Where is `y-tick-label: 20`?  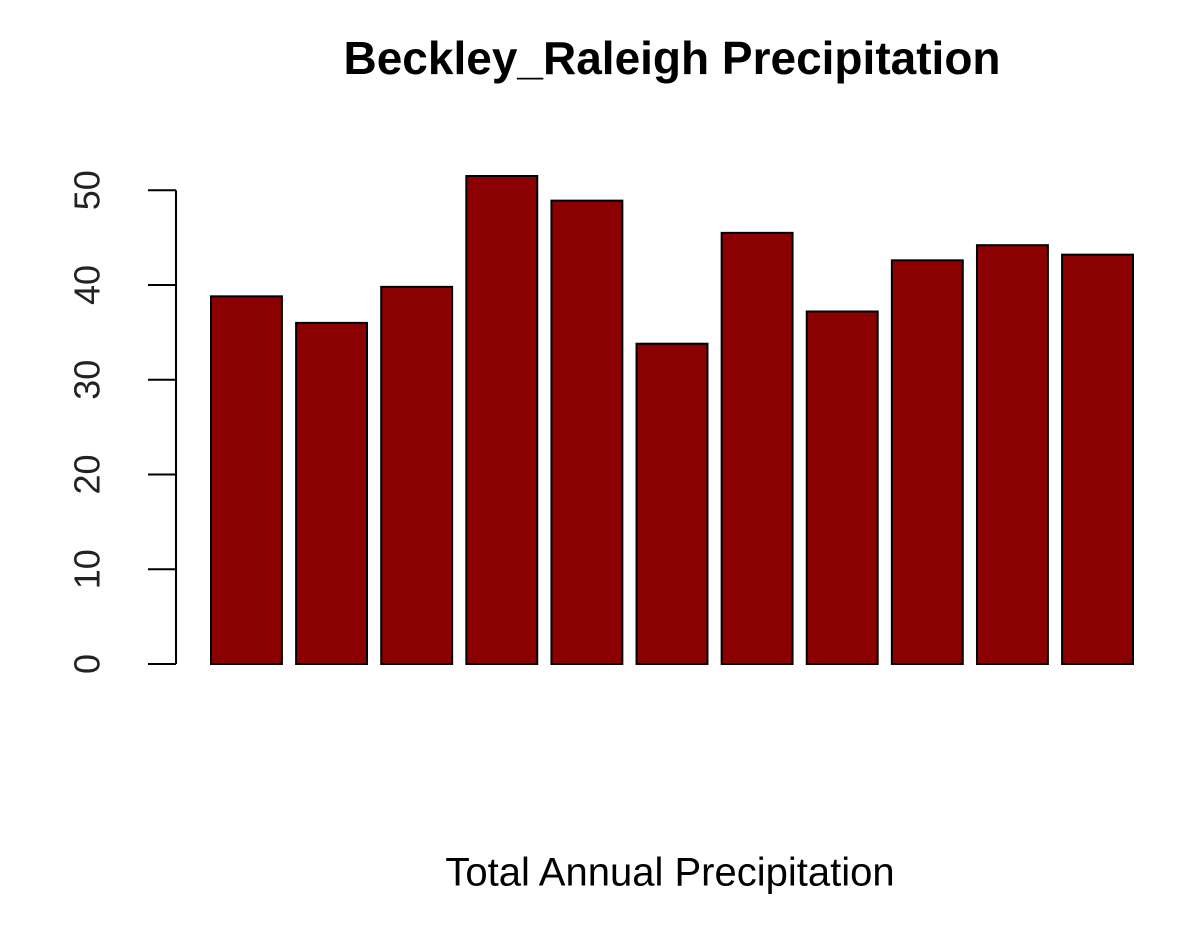
y-tick-label: 20 is located at coordinates (87, 474).